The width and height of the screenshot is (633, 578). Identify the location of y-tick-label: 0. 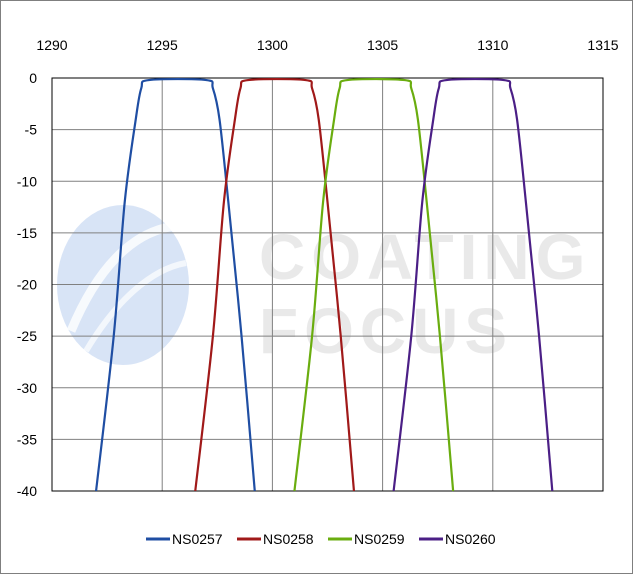
(33, 78).